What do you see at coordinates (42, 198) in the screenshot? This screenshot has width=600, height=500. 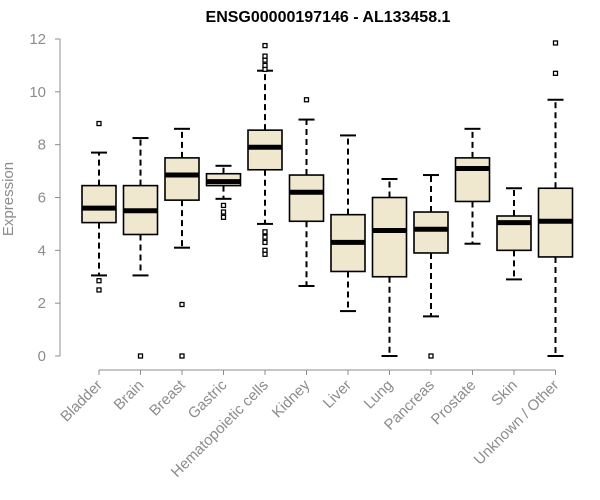 I see `y-tick-label: 6` at bounding box center [42, 198].